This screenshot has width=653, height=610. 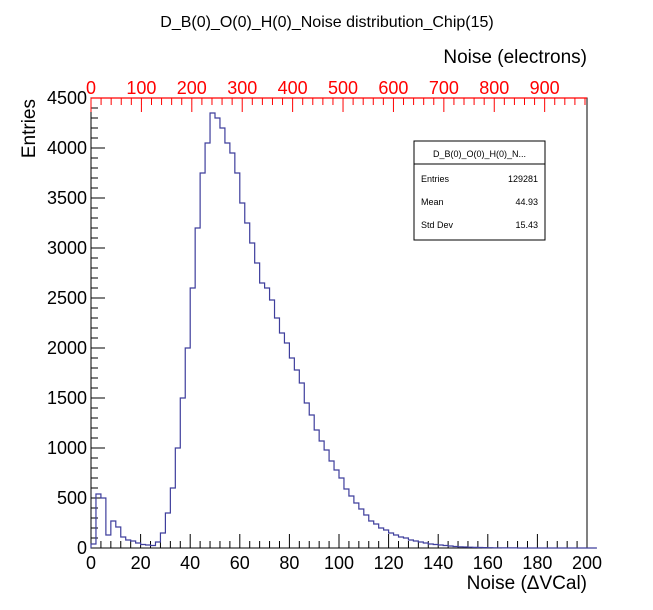 I want to click on y-axis: 0 500 1000 1500 2000 2500 3000 3500 4000 4500, so click(x=76, y=323).